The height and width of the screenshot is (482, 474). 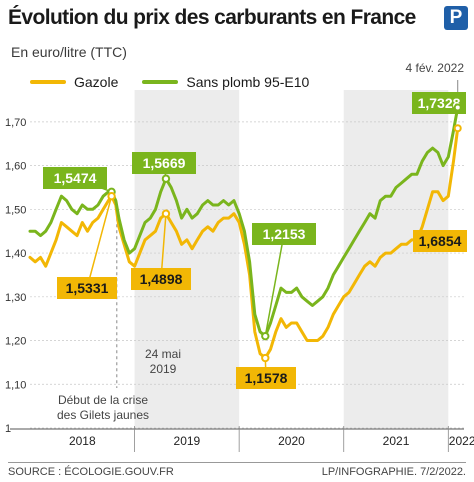 I want to click on annotation-gilets-line2: des Gilets jaunes, so click(x=103, y=415).